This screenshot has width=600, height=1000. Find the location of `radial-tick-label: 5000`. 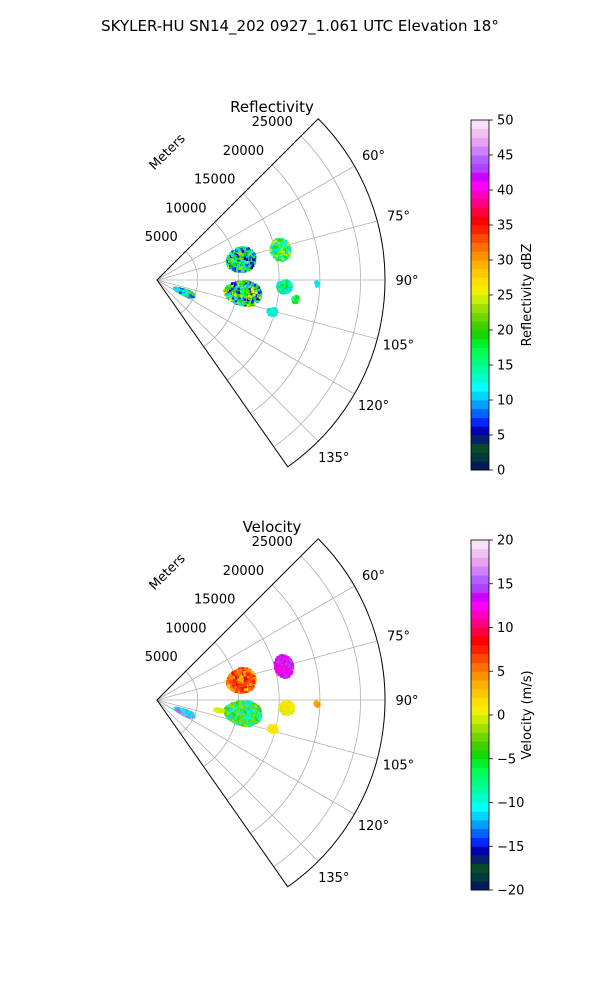

radial-tick-label: 5000 is located at coordinates (161, 237).